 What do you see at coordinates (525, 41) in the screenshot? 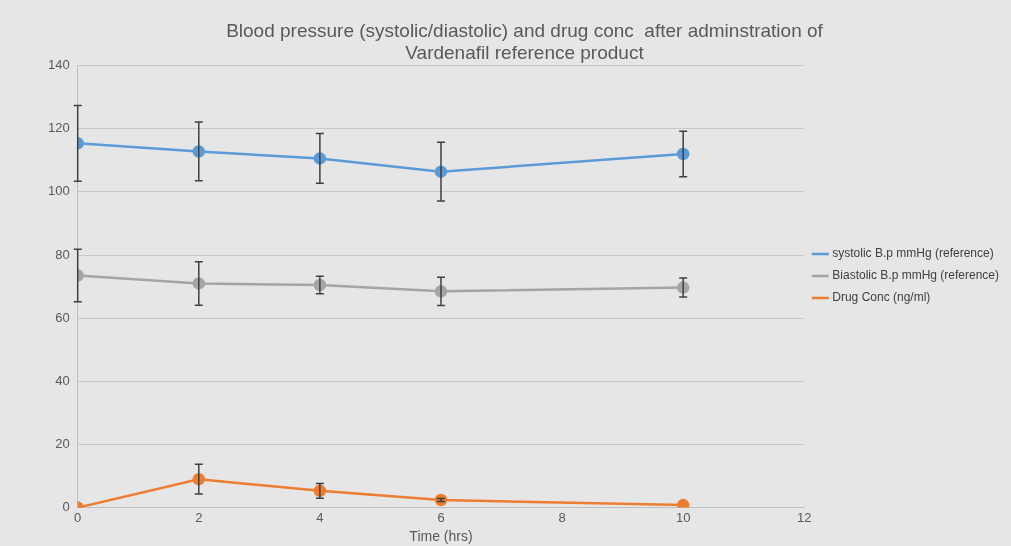
I see `chart-title: Blood pressure (systolic/diastolic) and drug conc after adminstration of Vardenafil reference product` at bounding box center [525, 41].